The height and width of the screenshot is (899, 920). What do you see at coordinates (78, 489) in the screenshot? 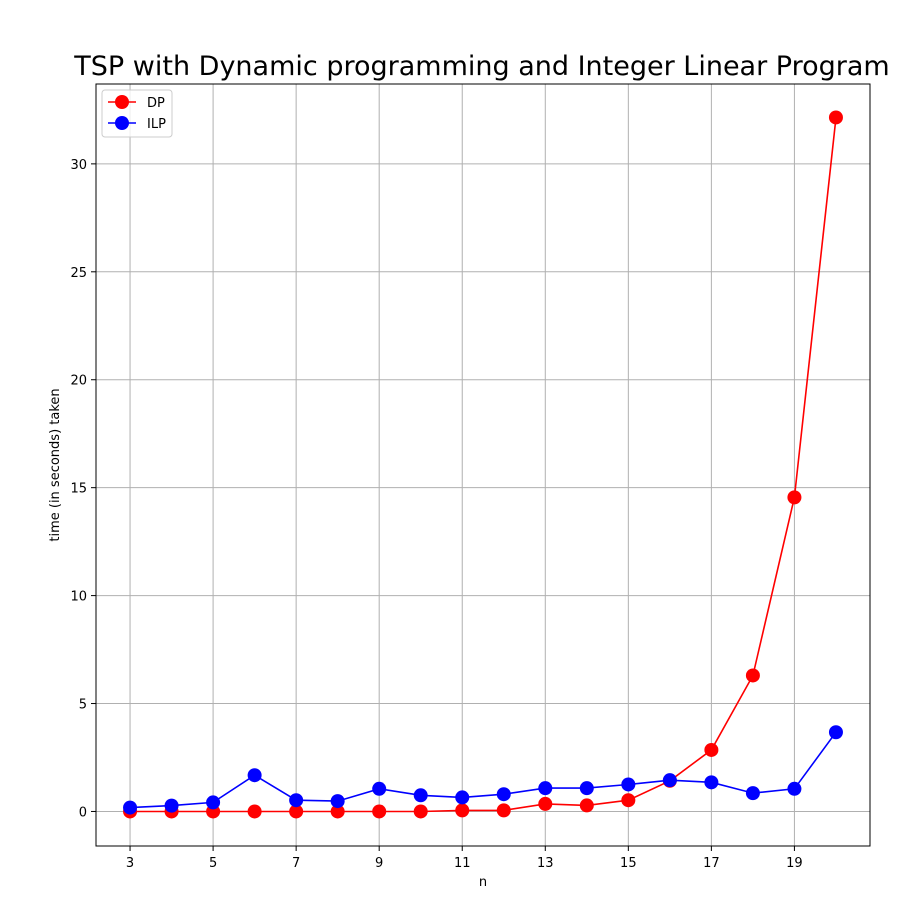
I see `y-tick-label: 15` at bounding box center [78, 489].